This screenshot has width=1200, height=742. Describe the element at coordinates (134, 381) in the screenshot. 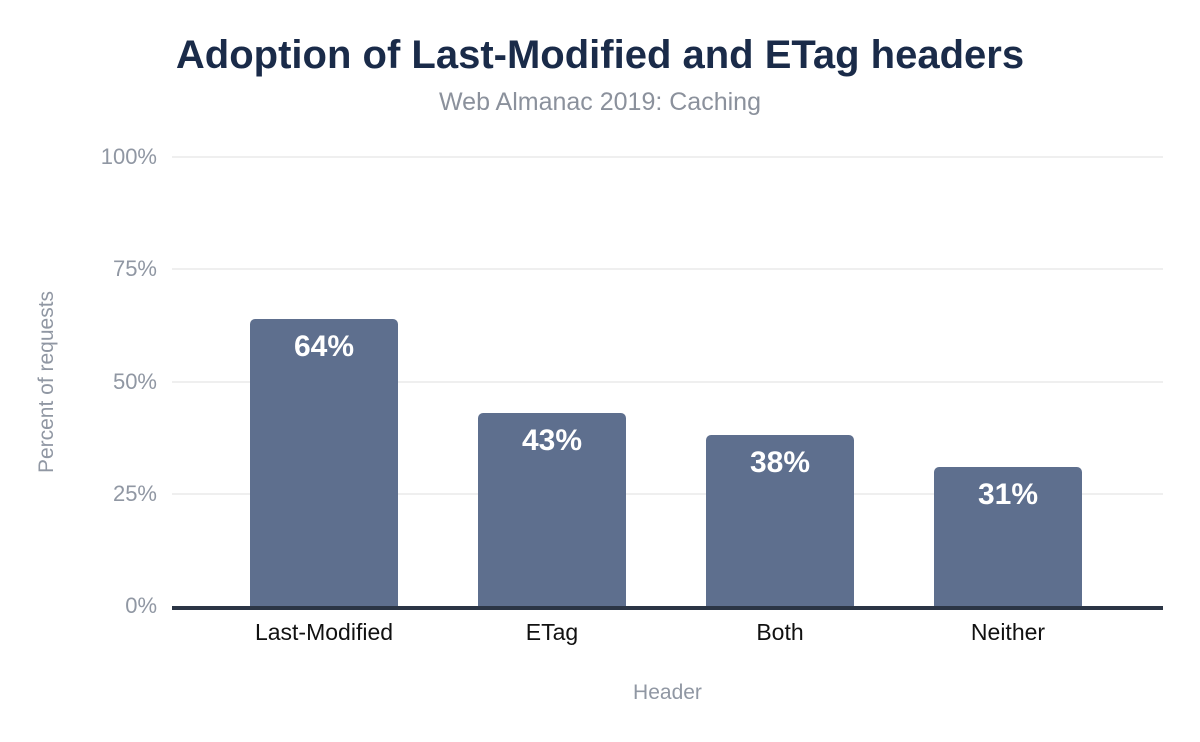

I see `y-tick-label-50: 50%` at that location.